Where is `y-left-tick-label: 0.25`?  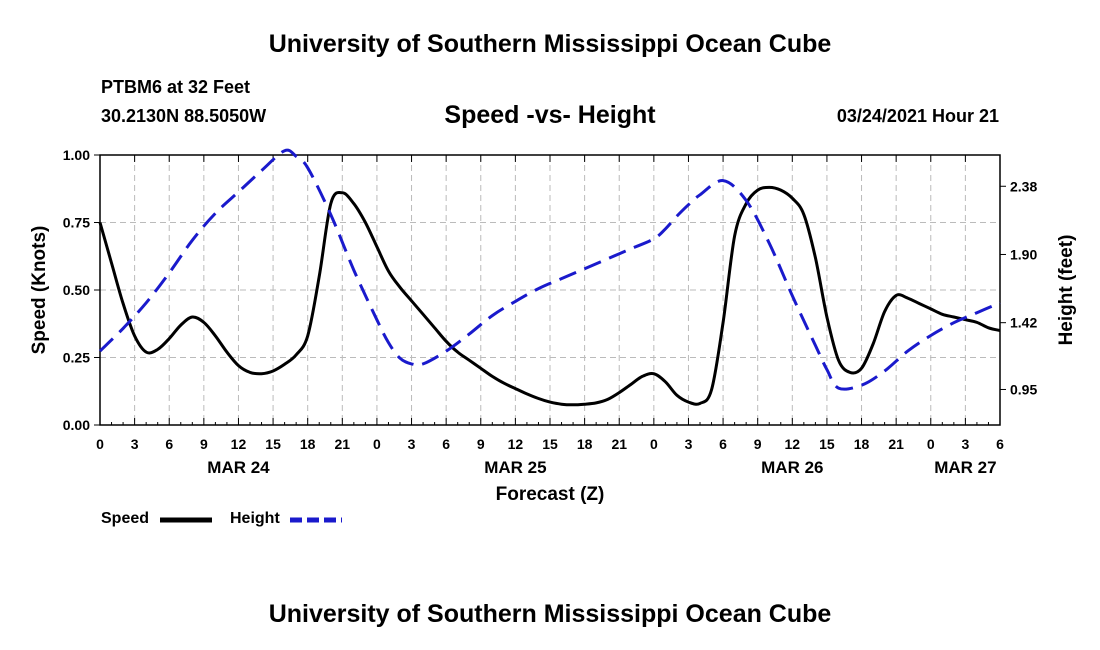 y-left-tick-label: 0.25 is located at coordinates (76, 358).